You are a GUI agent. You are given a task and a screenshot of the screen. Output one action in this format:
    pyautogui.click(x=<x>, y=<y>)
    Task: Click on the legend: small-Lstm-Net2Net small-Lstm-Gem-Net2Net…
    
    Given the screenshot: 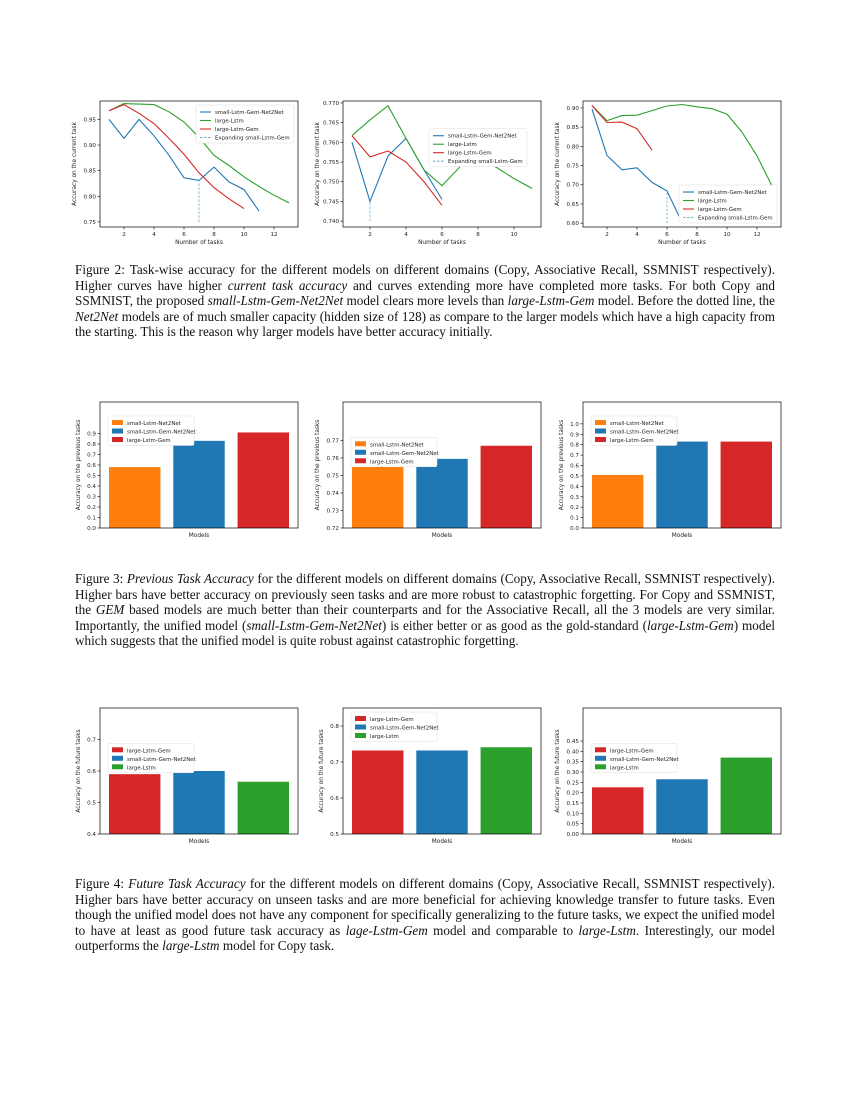 What is the action you would take?
    pyautogui.click(x=151, y=430)
    